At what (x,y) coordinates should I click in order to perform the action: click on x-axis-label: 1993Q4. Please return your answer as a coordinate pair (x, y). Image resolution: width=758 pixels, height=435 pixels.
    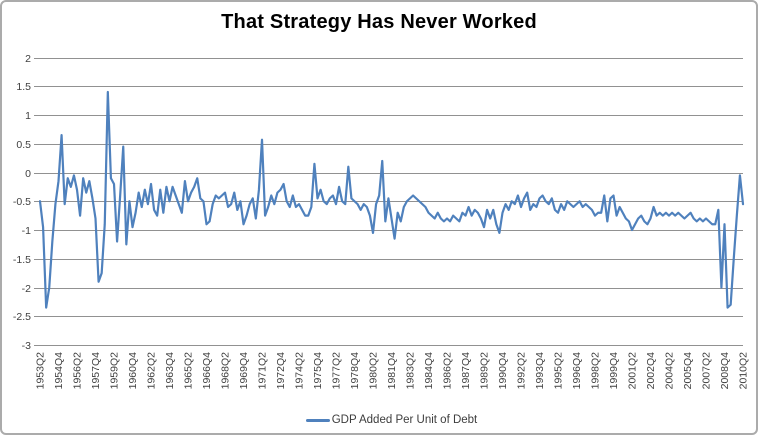
    Looking at the image, I should click on (540, 371).